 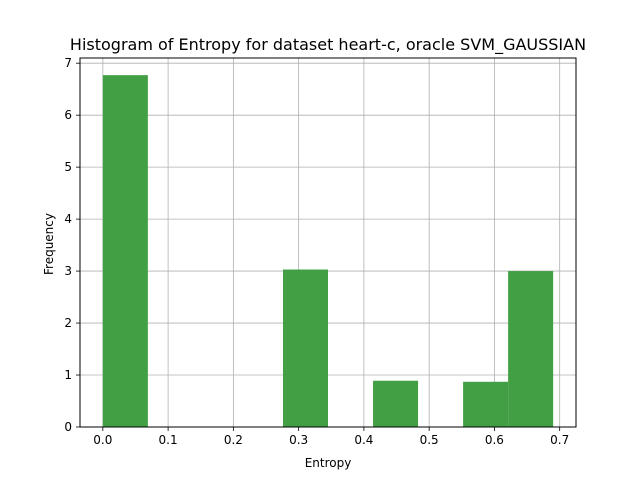 What do you see at coordinates (328, 463) in the screenshot?
I see `x-axis-label: Entropy` at bounding box center [328, 463].